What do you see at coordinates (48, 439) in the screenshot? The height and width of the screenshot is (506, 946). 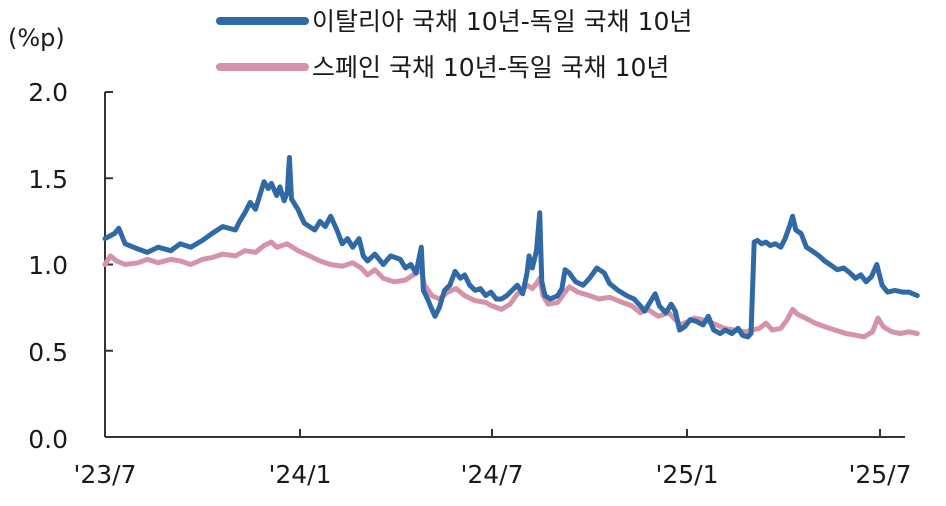 I see `y-tick-label: 0.0` at bounding box center [48, 439].